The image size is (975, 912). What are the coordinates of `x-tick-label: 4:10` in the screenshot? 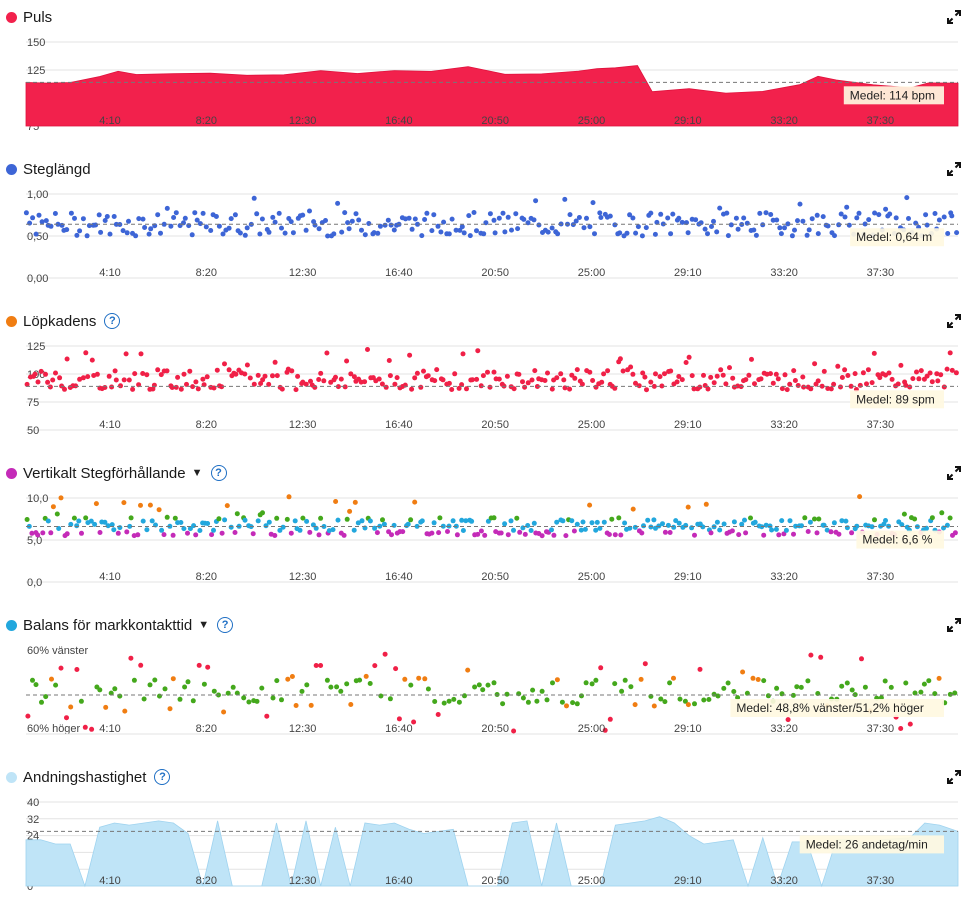 It's located at (109, 121).